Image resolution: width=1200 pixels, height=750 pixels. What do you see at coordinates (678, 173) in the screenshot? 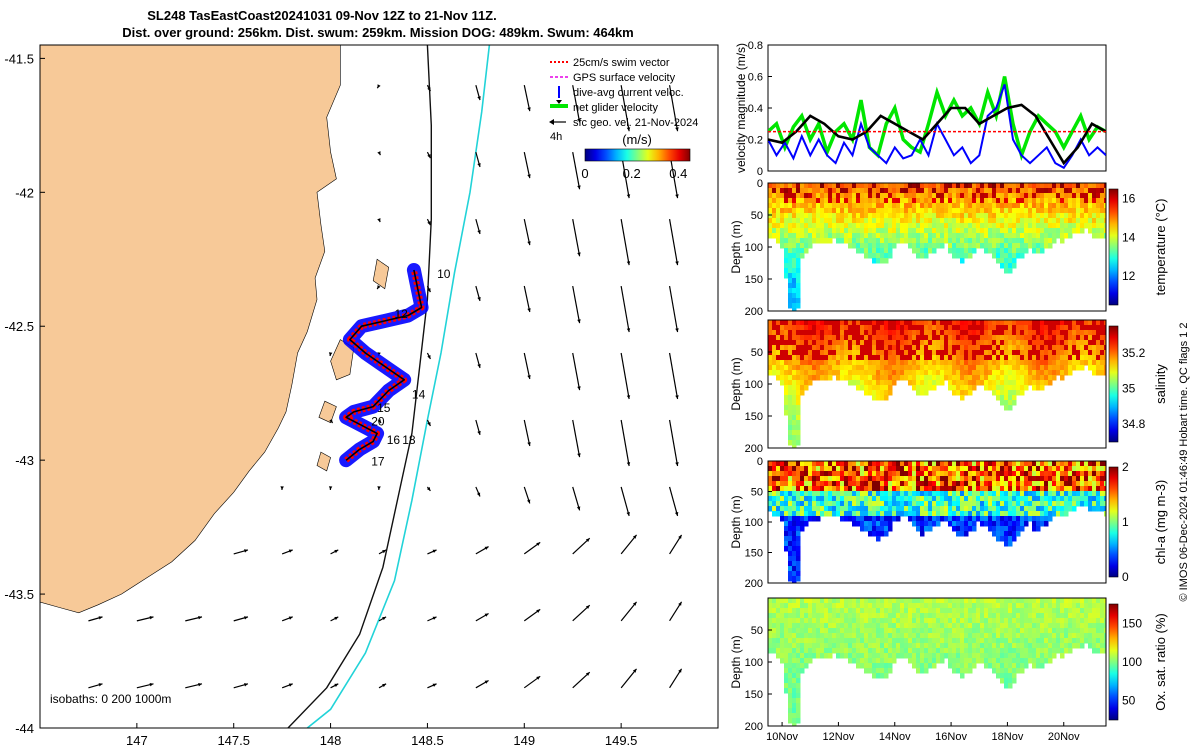
I see `map-colorbar-tick-label: 0.4` at bounding box center [678, 173].